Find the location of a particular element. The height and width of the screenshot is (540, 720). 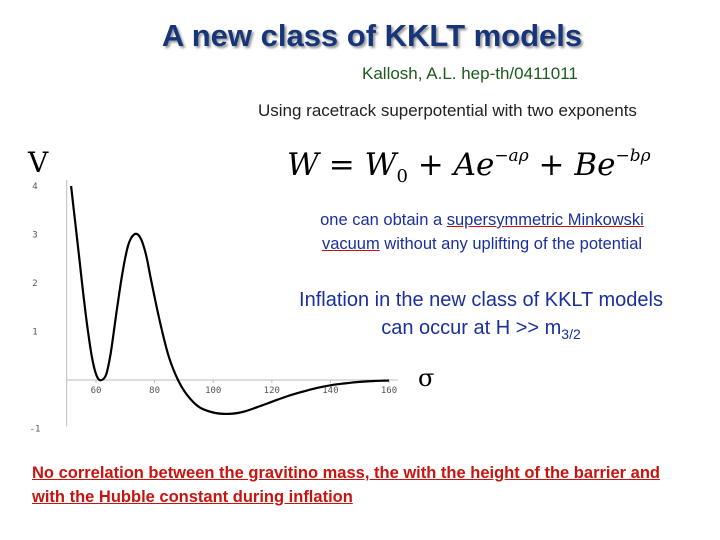

y-tick-label: 2 is located at coordinates (34, 284).